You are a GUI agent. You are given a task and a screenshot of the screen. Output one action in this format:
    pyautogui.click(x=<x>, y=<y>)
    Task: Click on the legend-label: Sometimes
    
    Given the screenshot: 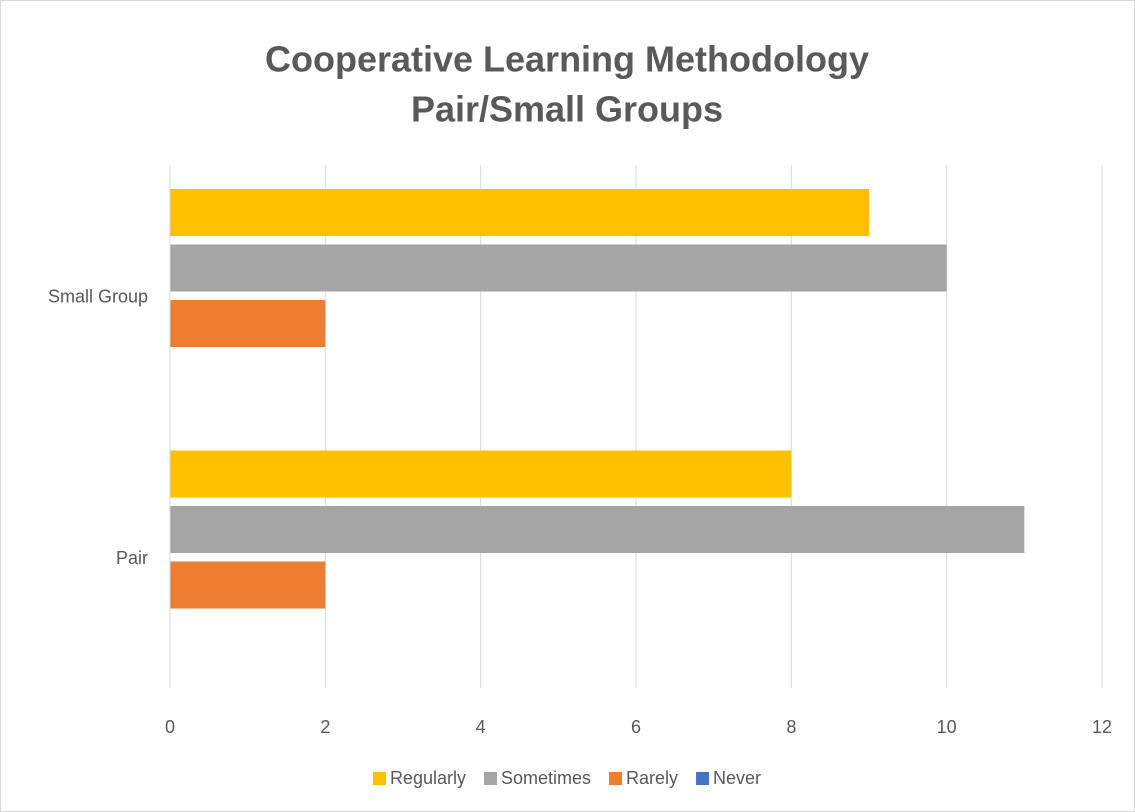 What is the action you would take?
    pyautogui.click(x=546, y=778)
    